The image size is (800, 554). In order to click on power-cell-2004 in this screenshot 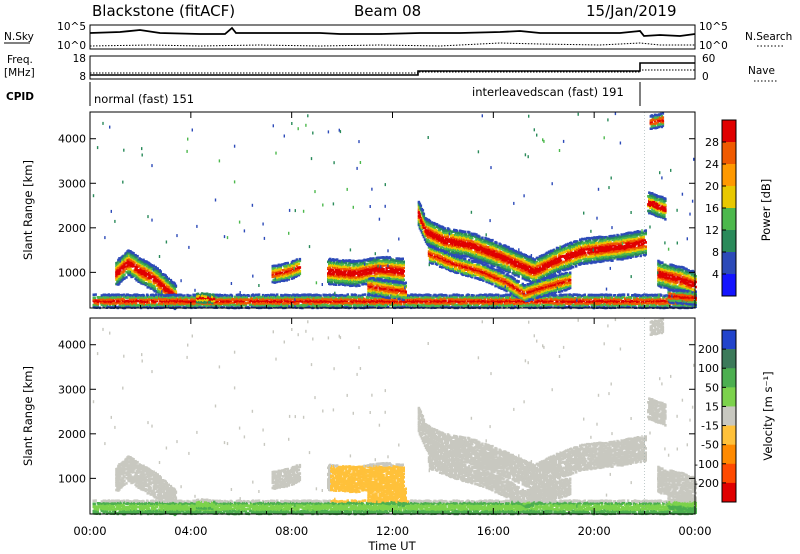, I will do `click(367, 303)`.